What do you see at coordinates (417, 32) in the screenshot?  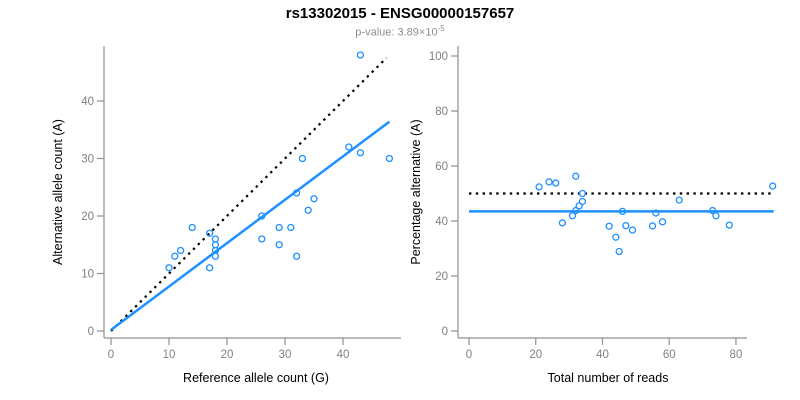 I see `p-value-mantissa: 3.89×10` at bounding box center [417, 32].